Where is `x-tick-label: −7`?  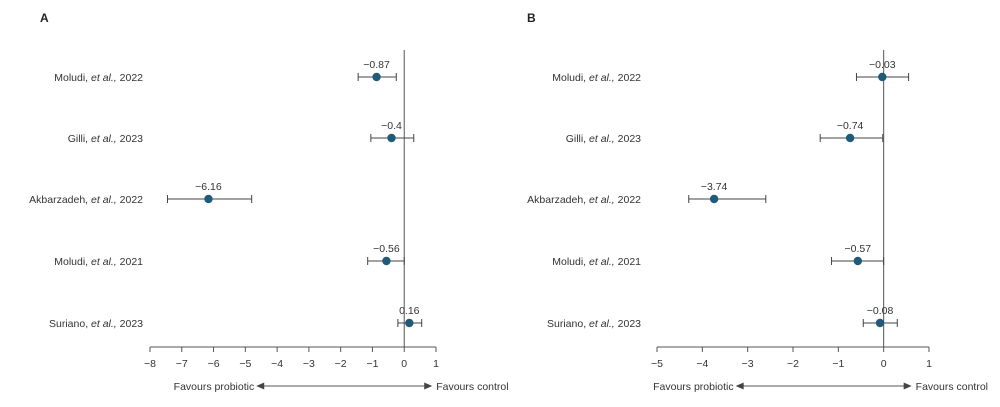
x-tick-label: −7 is located at coordinates (182, 364).